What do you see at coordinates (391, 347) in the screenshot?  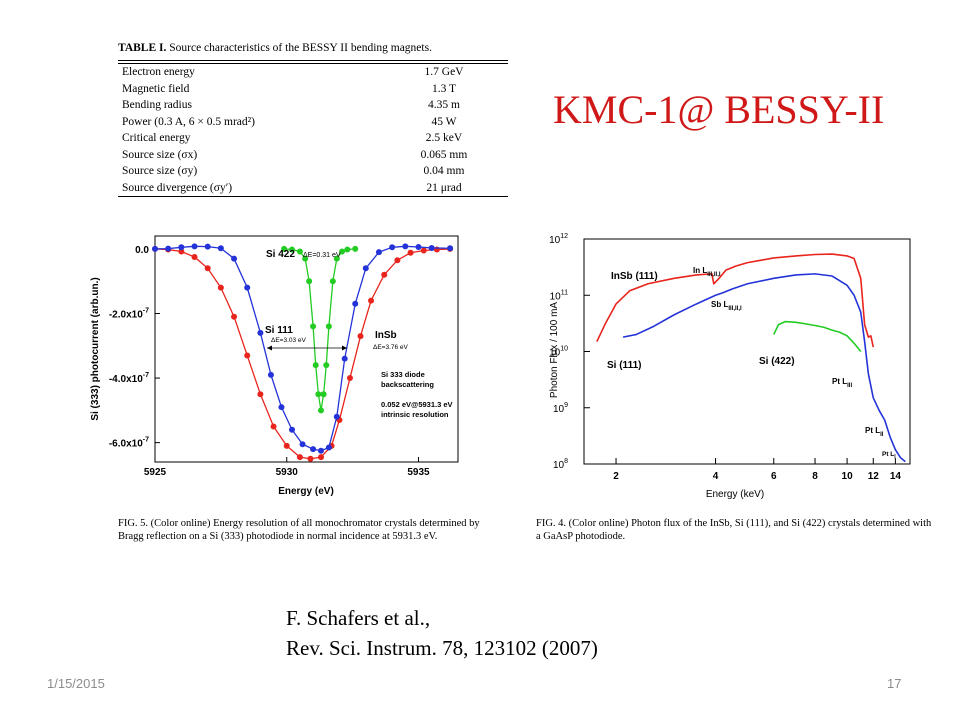 I see `fig5-label-de-insb: ΔE=3.76 eV` at bounding box center [391, 347].